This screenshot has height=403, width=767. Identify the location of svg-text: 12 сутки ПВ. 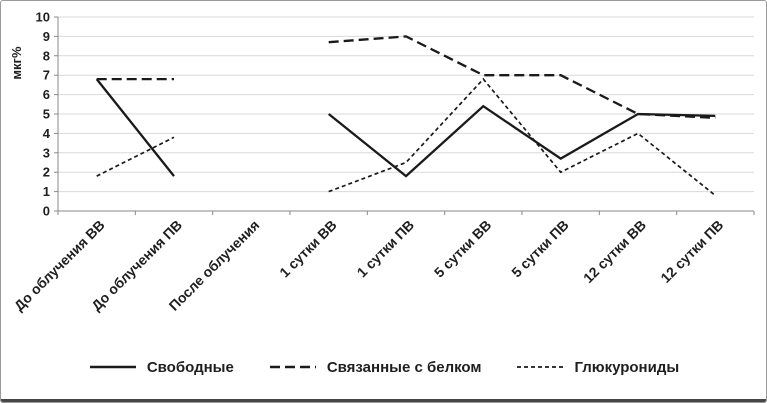
(691, 251).